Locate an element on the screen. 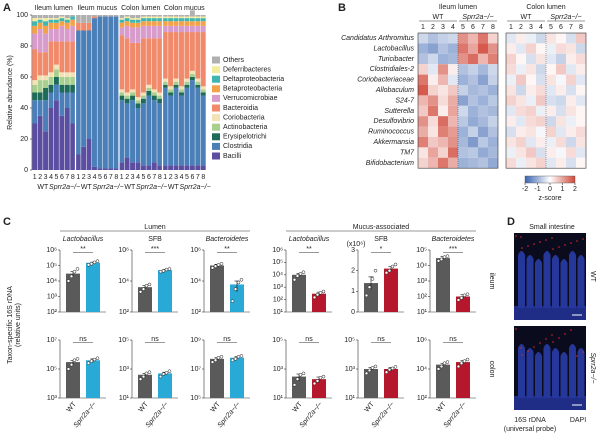  y-tick-label: 10⁵ is located at coordinates (349, 340).